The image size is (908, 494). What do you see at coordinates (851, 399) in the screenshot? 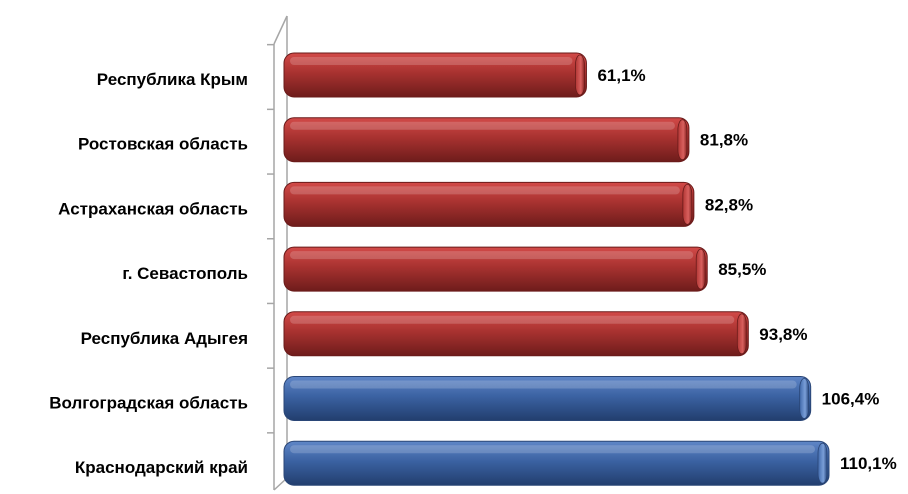
I see `value-label: 106,4%` at bounding box center [851, 399].